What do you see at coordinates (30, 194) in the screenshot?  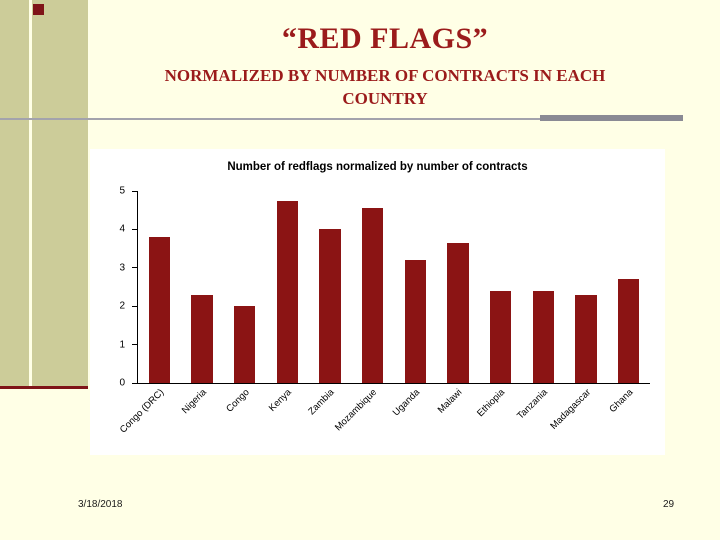 I see `band-stripe-decoration` at bounding box center [30, 194].